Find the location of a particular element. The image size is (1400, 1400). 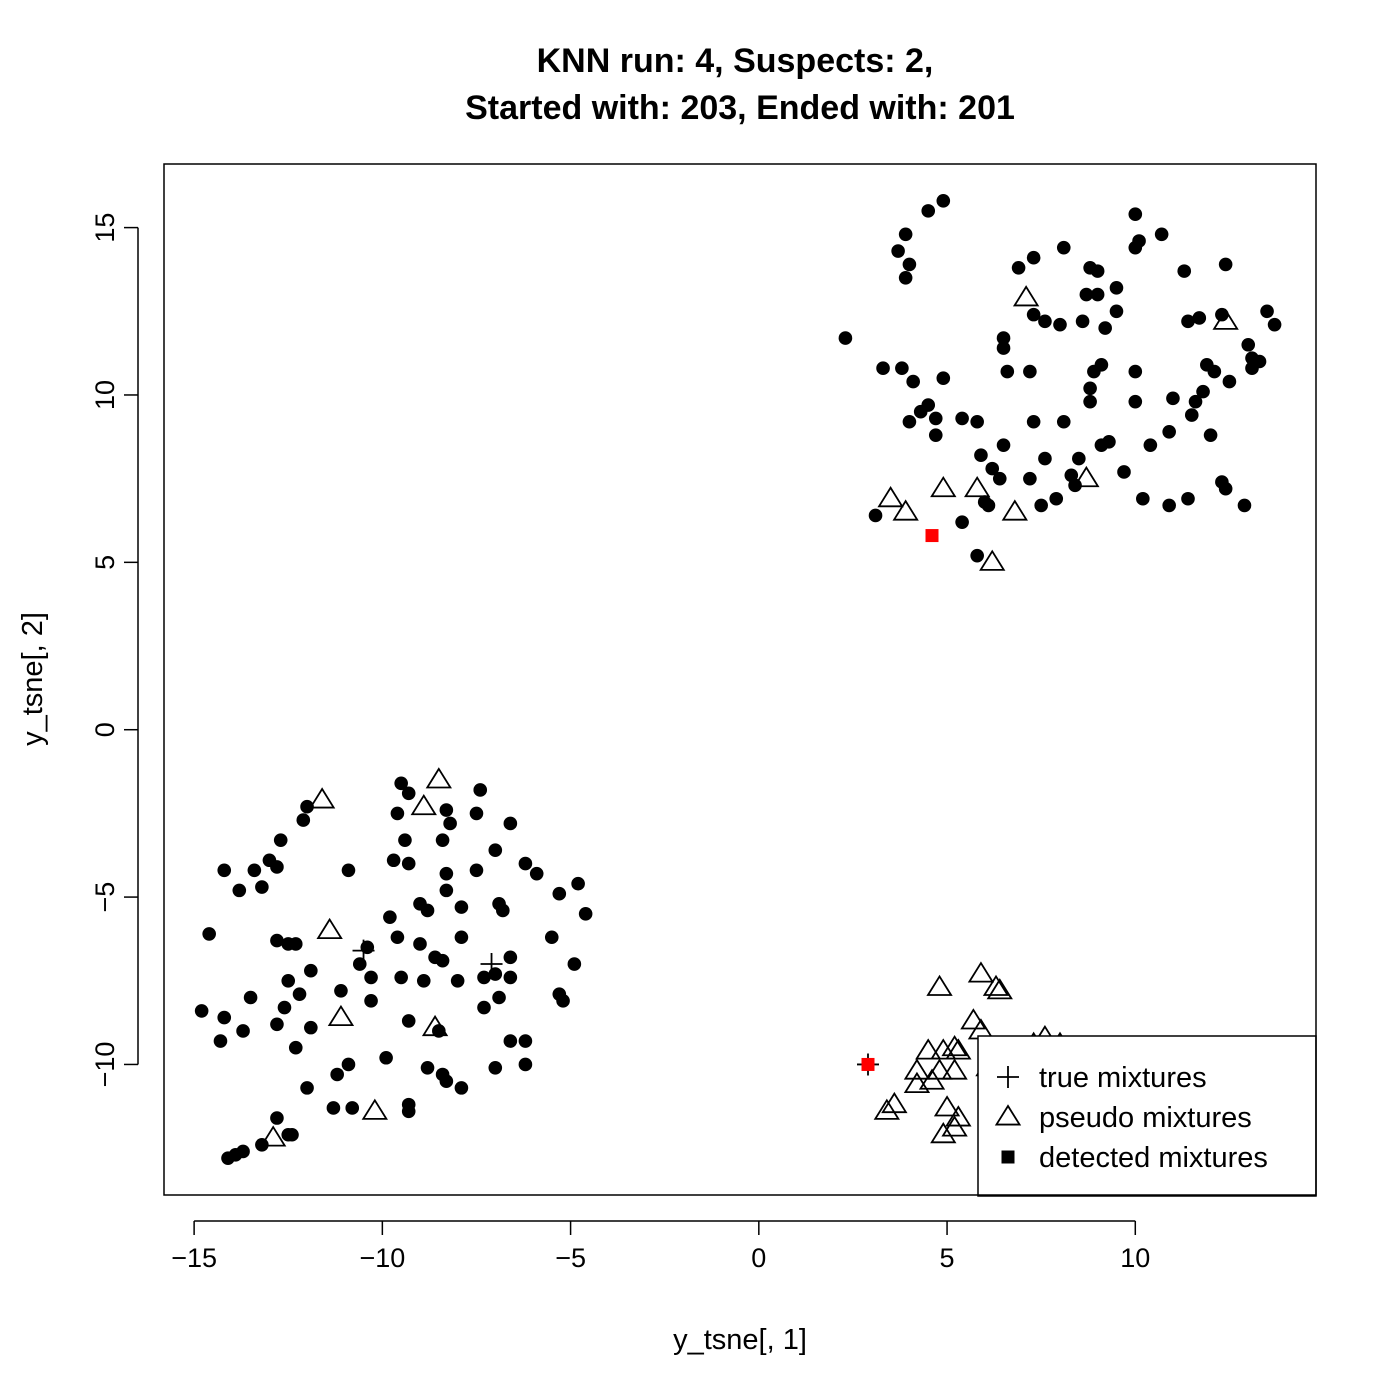

y-tick-label: −10 is located at coordinates (105, 1065).